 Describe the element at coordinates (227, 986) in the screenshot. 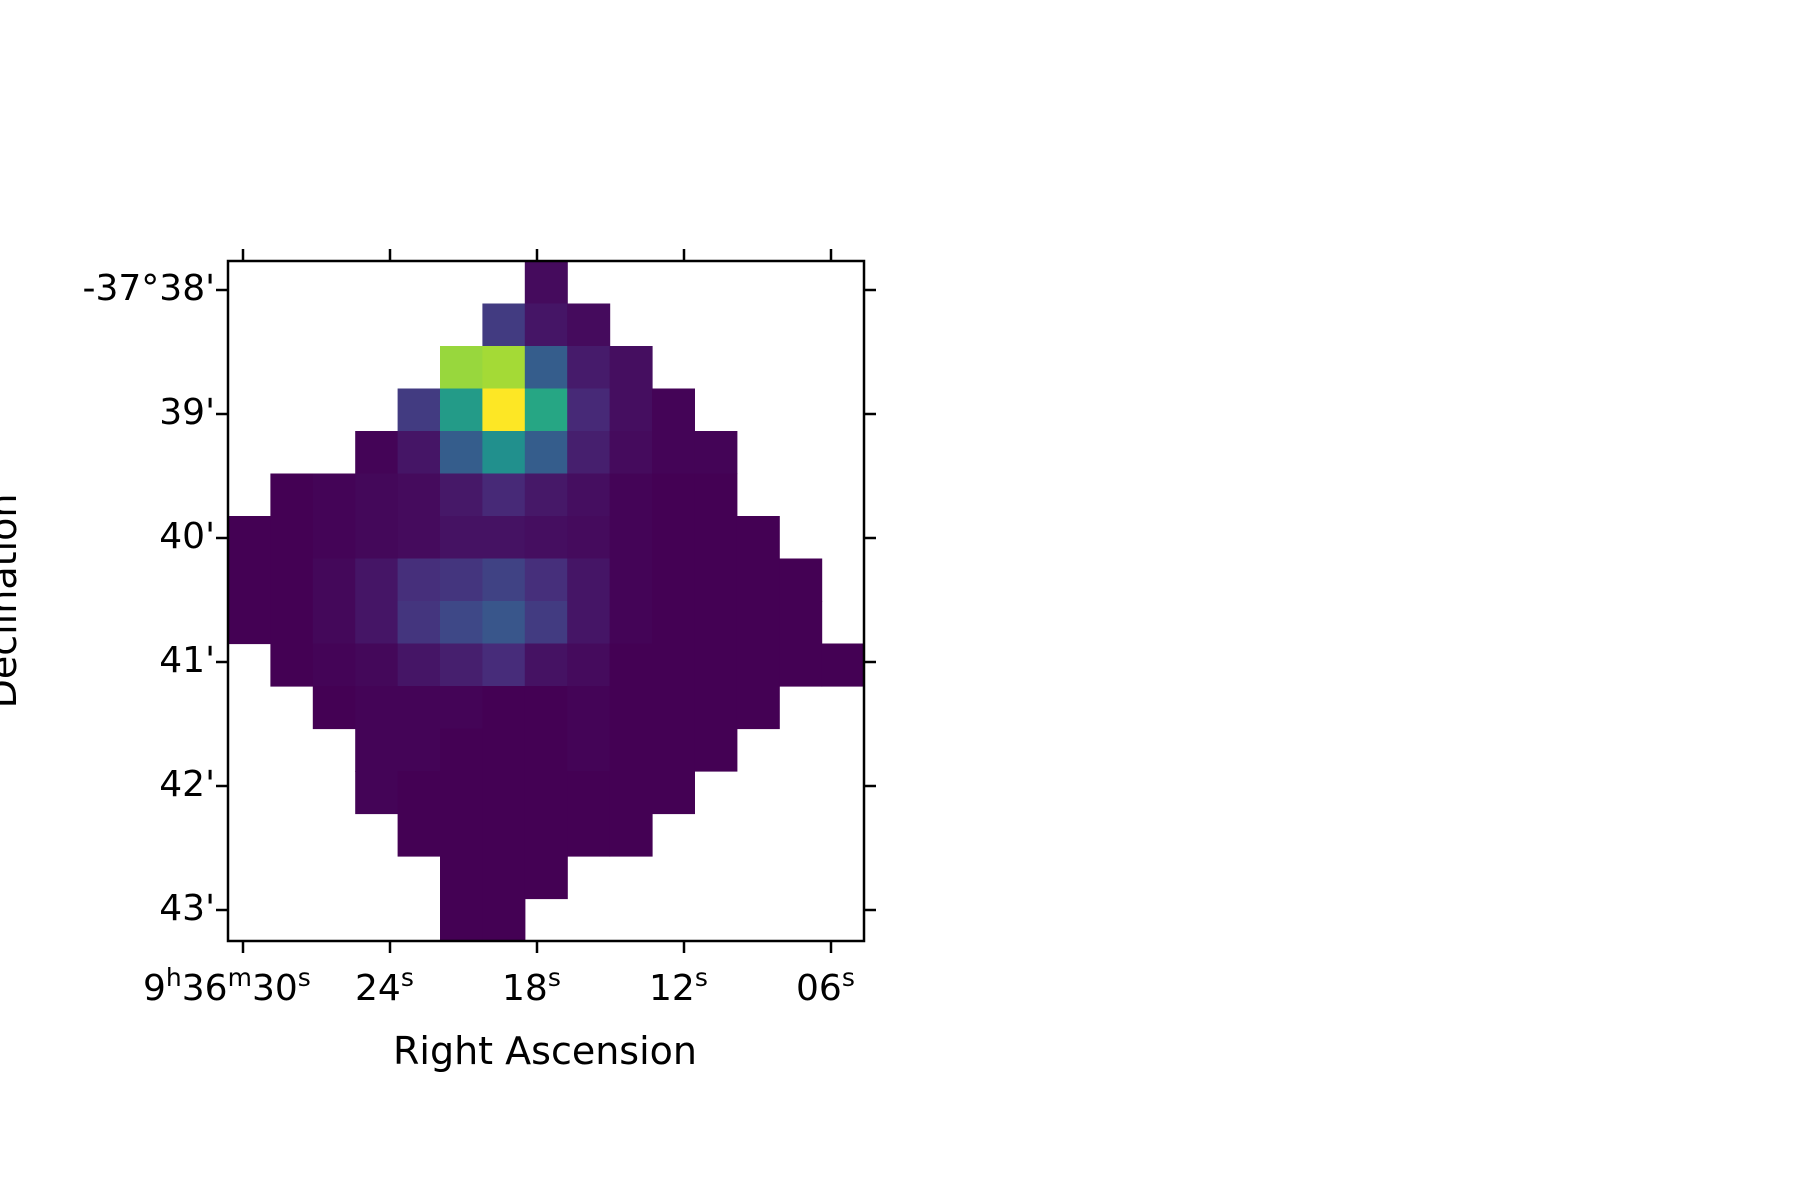

I see `x-tick-label: 9h36m30s` at that location.